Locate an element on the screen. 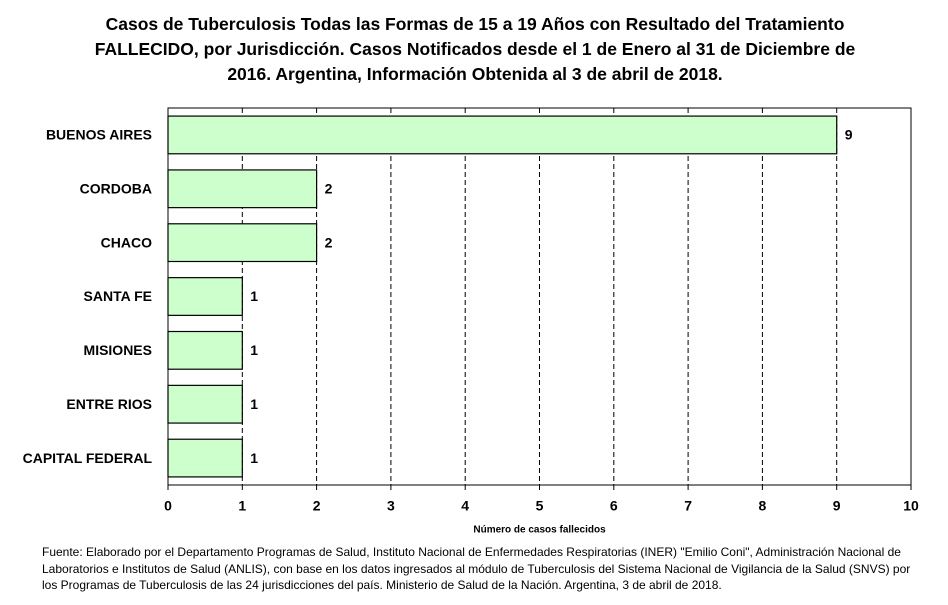 This screenshot has height=605, width=948. y-tick-label: SANTA FE is located at coordinates (118, 296).